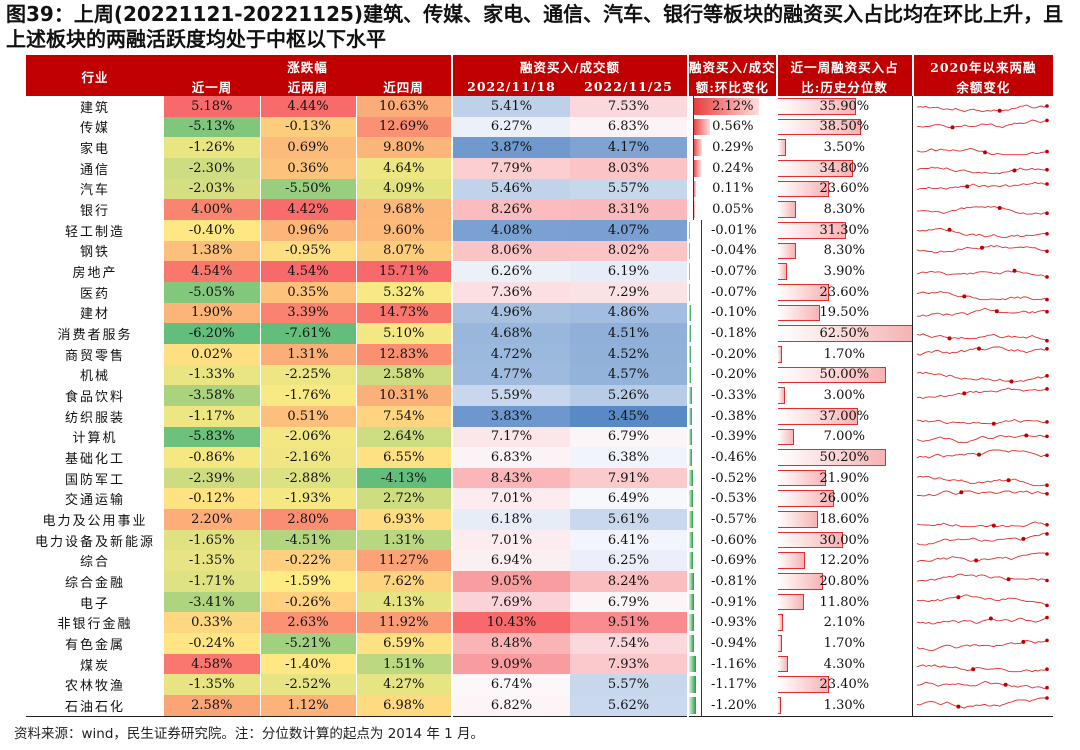 The image size is (1080, 750). What do you see at coordinates (629, 292) in the screenshot?
I see `ratio-1125-cell: 7.29%` at bounding box center [629, 292].